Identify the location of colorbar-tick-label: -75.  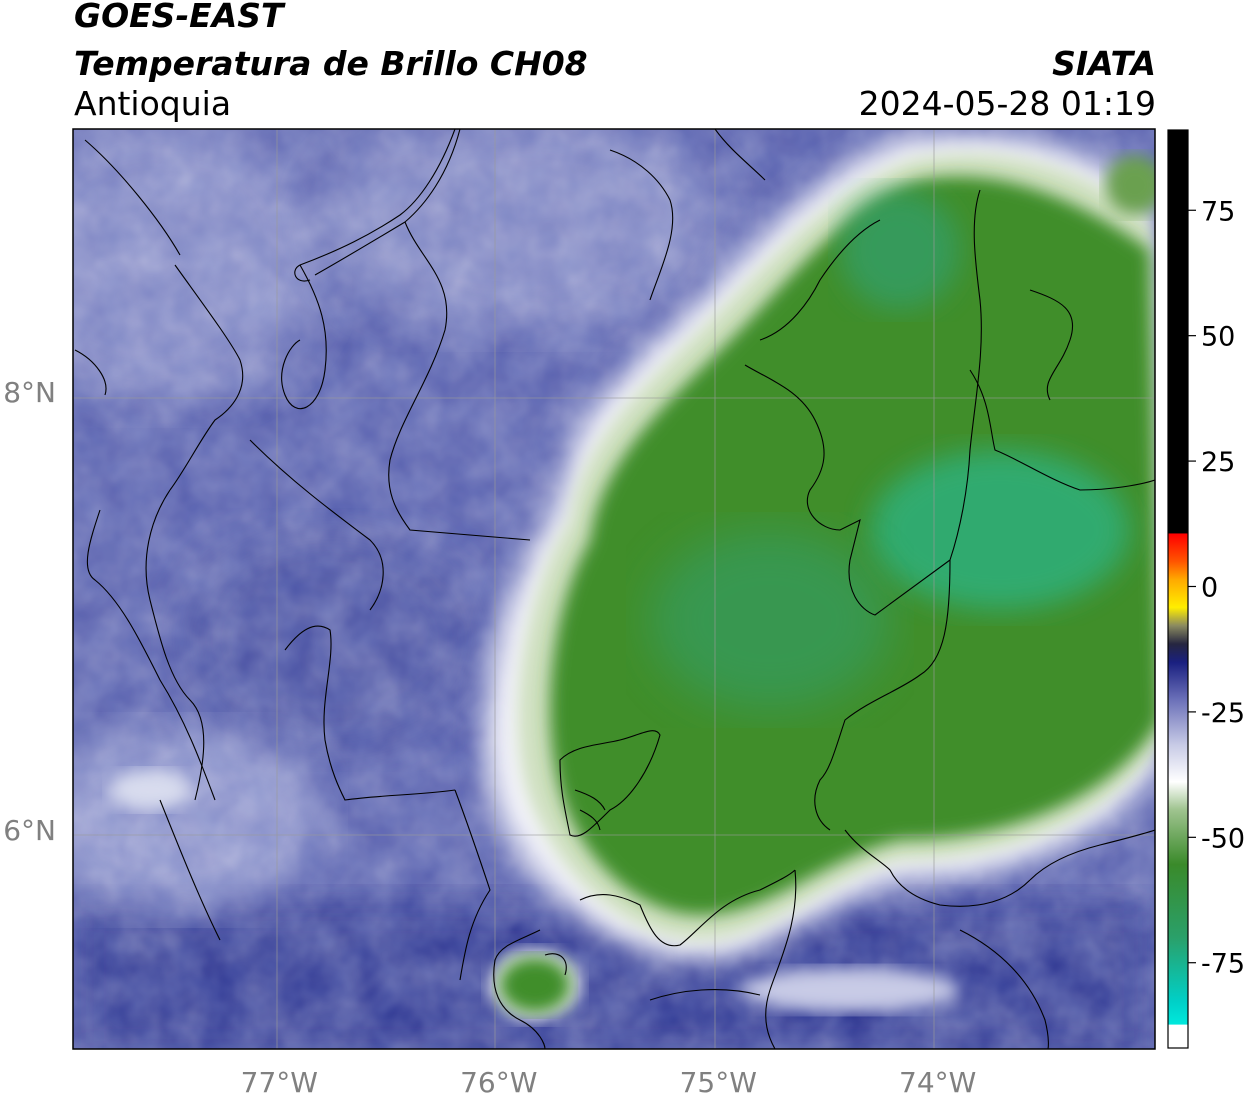
(1223, 964).